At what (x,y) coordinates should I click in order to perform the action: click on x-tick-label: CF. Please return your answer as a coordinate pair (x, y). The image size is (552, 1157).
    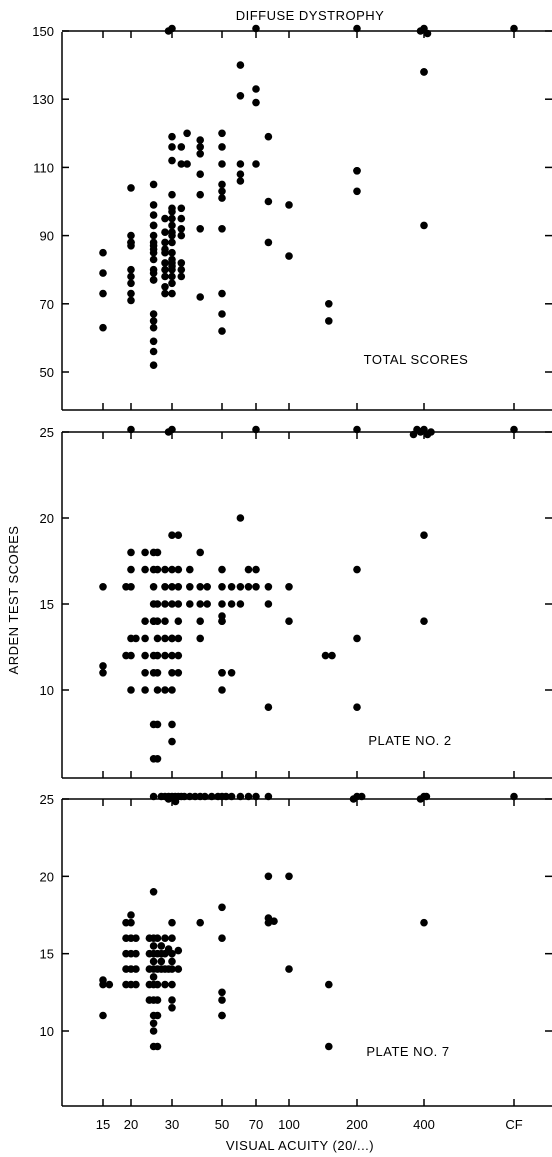
    Looking at the image, I should click on (513, 1124).